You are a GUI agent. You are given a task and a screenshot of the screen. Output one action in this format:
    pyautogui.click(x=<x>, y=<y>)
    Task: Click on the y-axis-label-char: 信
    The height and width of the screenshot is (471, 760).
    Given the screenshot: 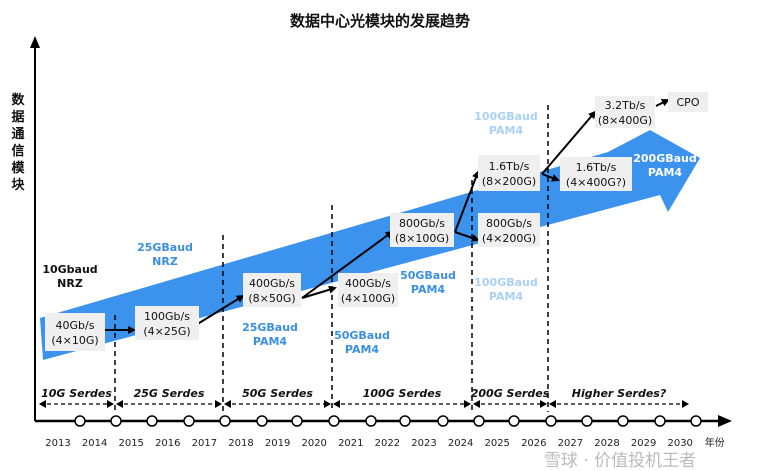 What is the action you would take?
    pyautogui.click(x=17, y=151)
    